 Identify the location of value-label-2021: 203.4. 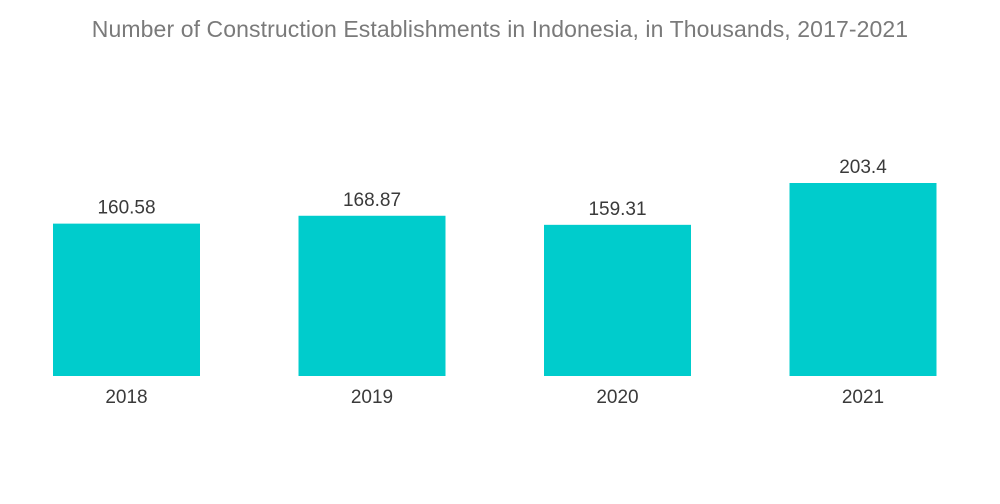
(863, 167).